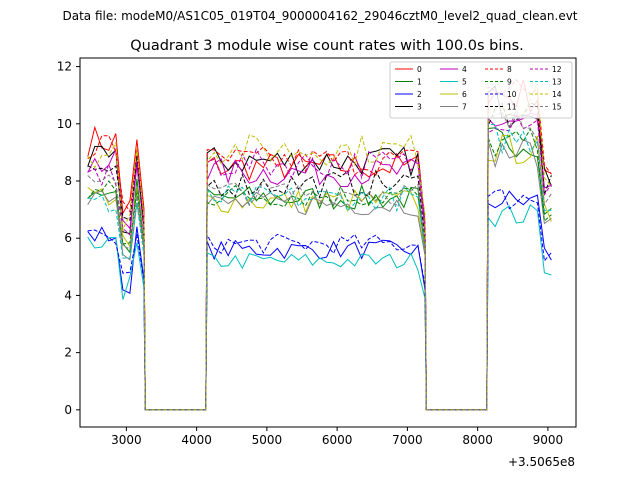  What do you see at coordinates (64, 67) in the screenshot?
I see `y-tick-label: 12` at bounding box center [64, 67].